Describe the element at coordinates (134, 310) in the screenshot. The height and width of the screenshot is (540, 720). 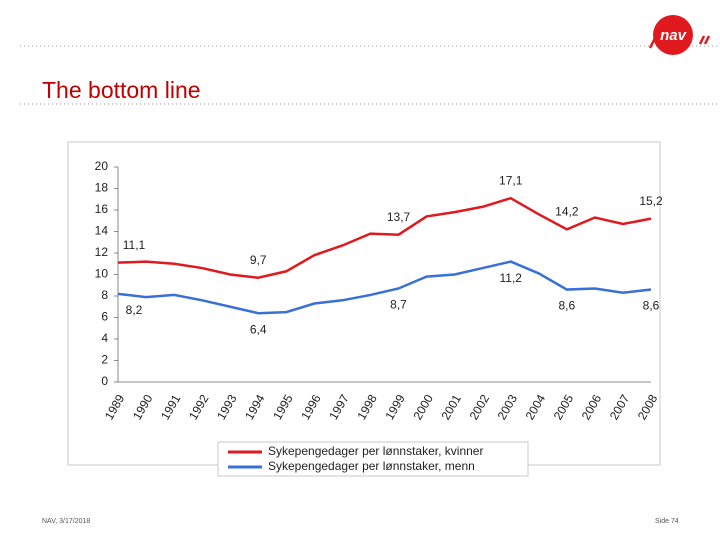
I see `data-label: 8,2` at that location.